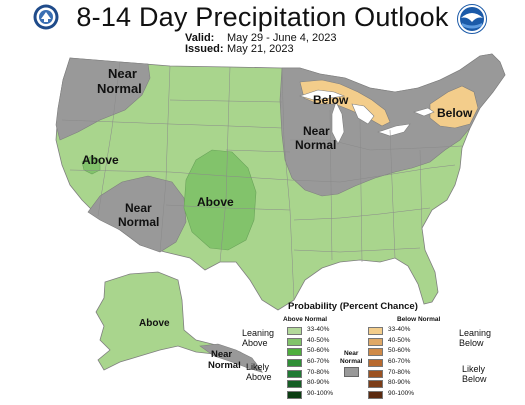  I want to click on plains-above-region, so click(220, 200).